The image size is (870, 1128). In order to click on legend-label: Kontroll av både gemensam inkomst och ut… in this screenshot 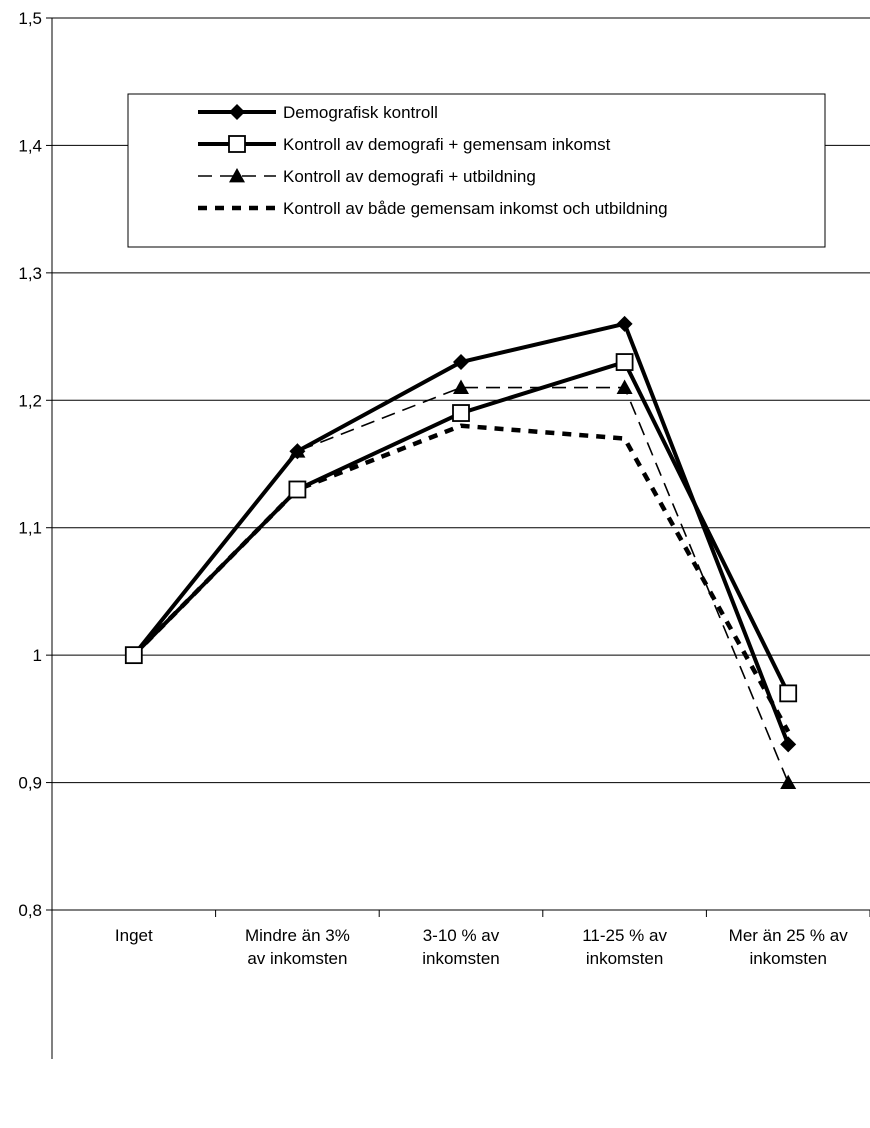, I will do `click(475, 208)`.